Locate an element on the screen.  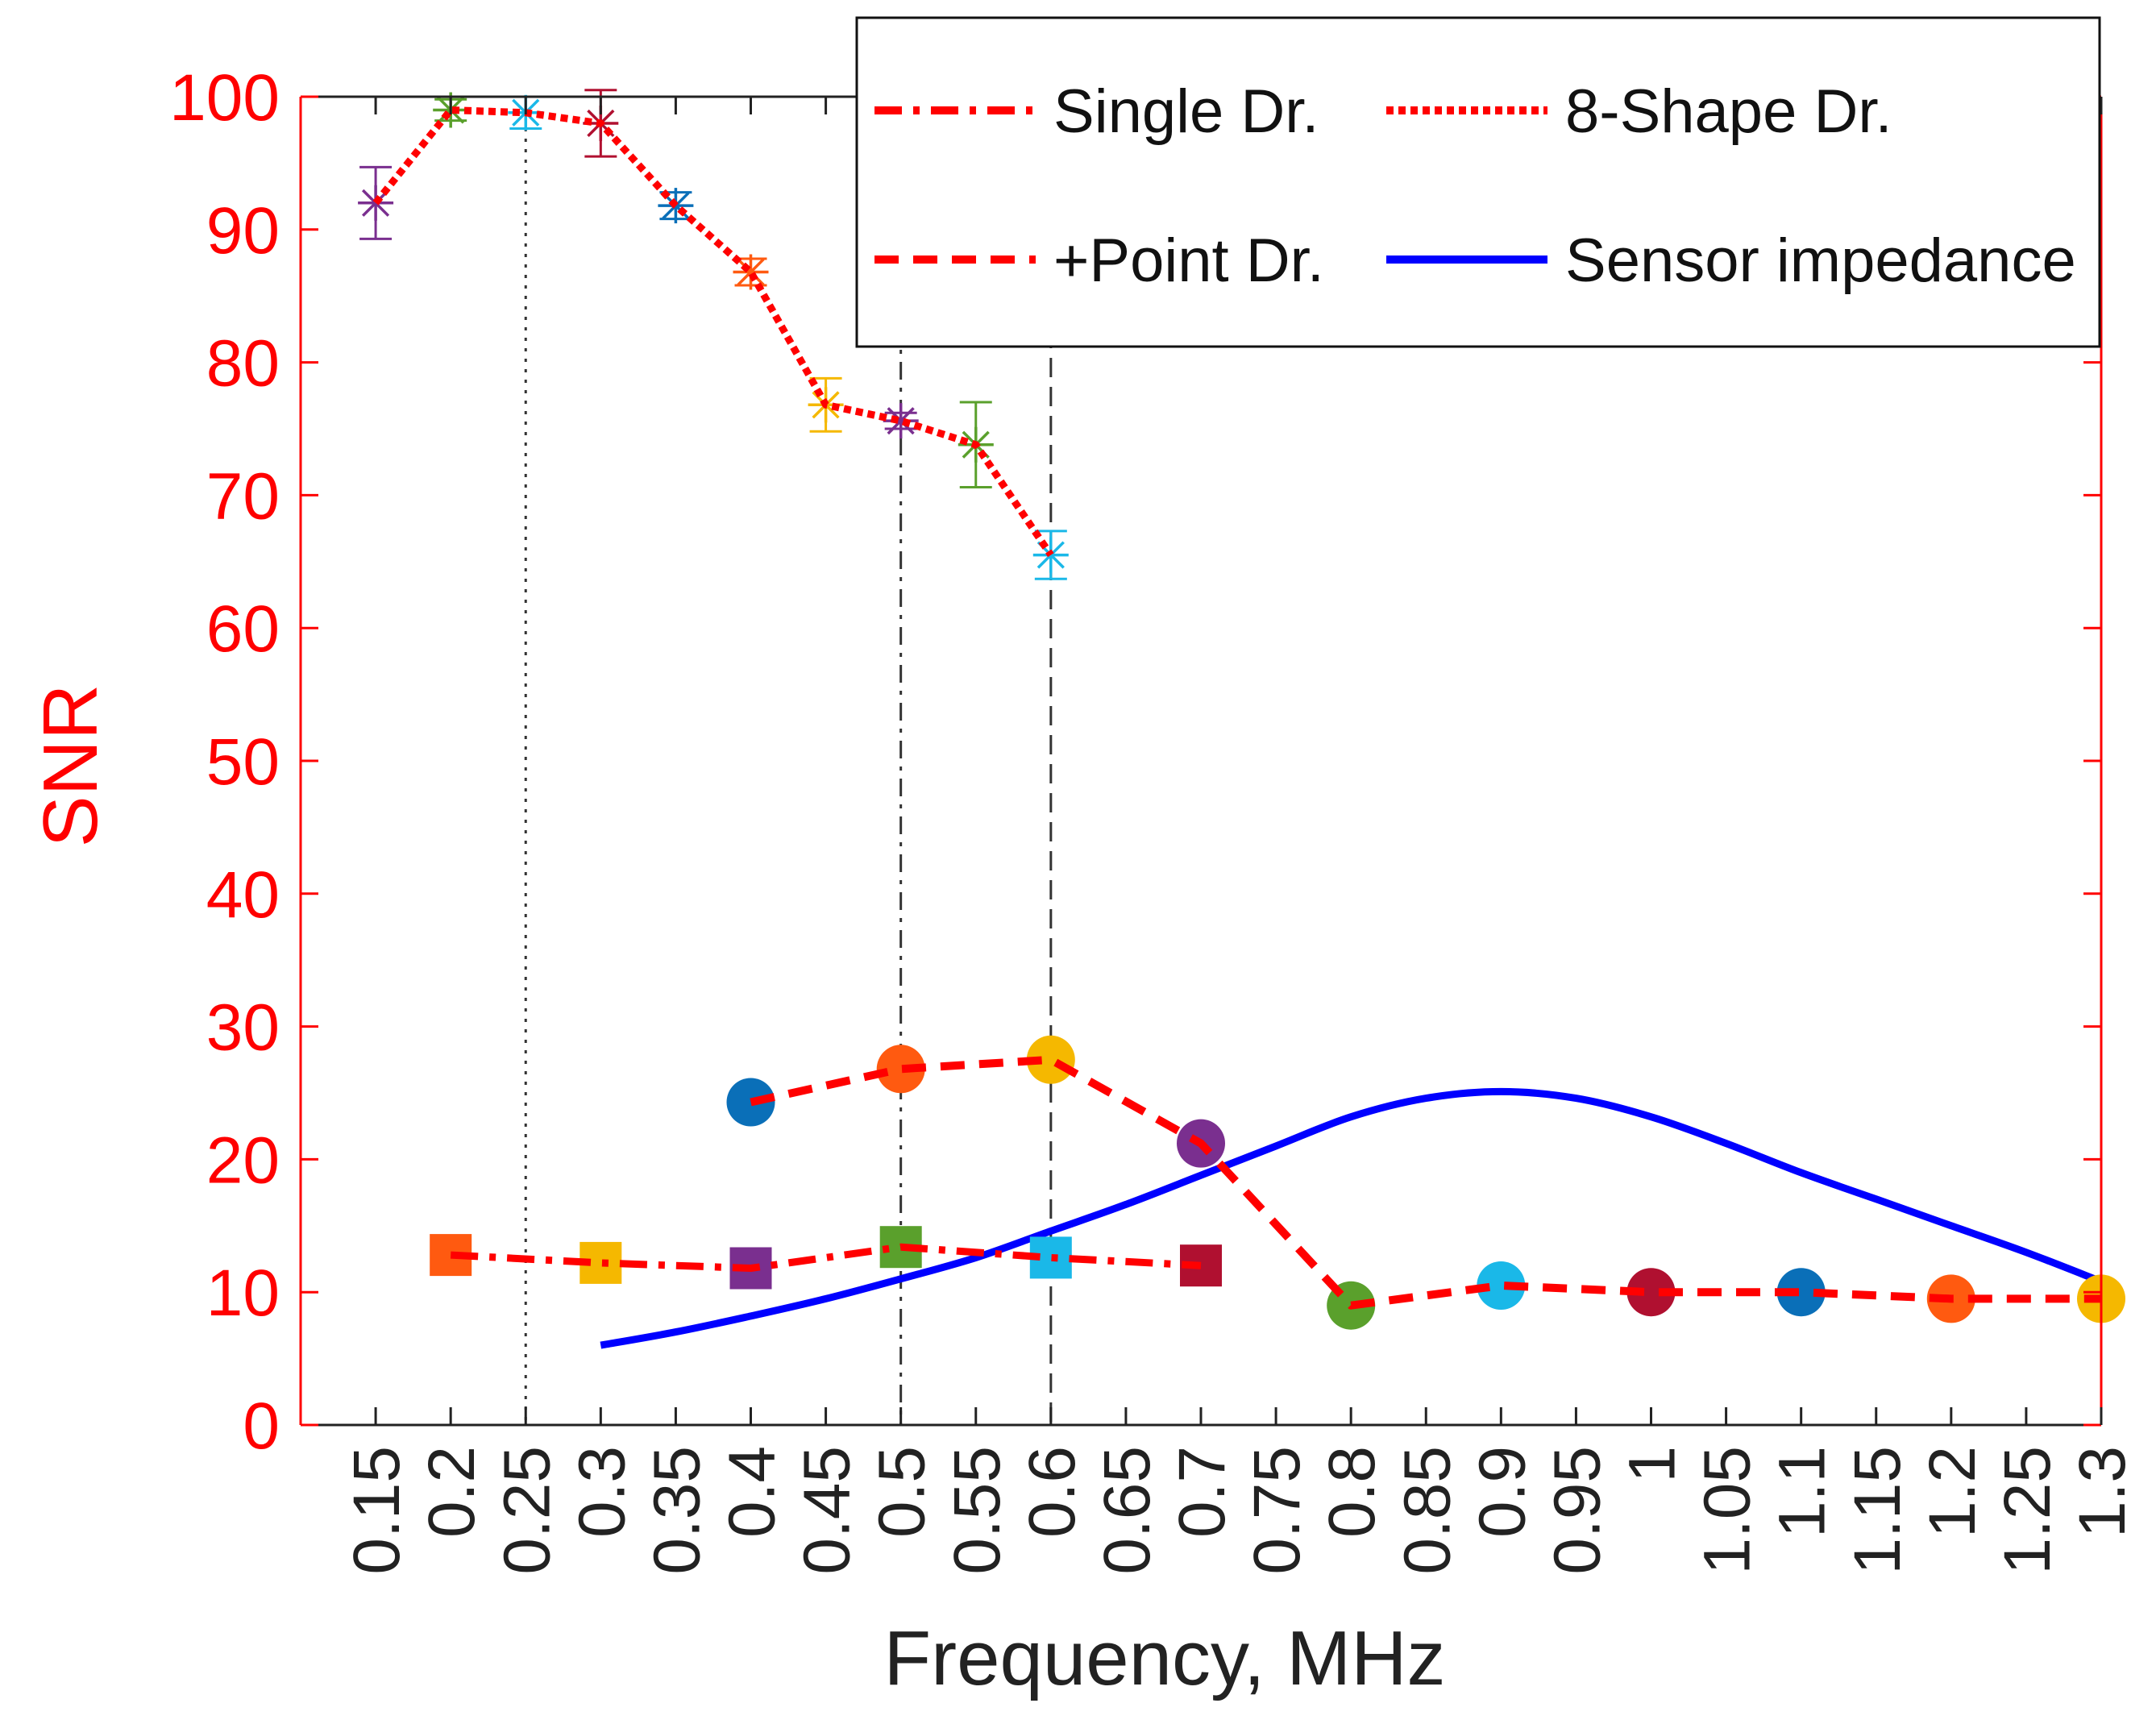
x-tick-label: 1.05 is located at coordinates (1727, 1510).